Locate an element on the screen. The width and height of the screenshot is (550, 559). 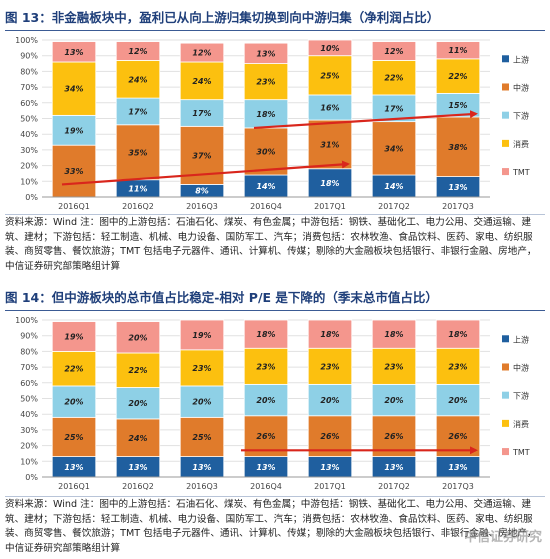
y-tick-label: 10% is located at coordinates (29, 461).